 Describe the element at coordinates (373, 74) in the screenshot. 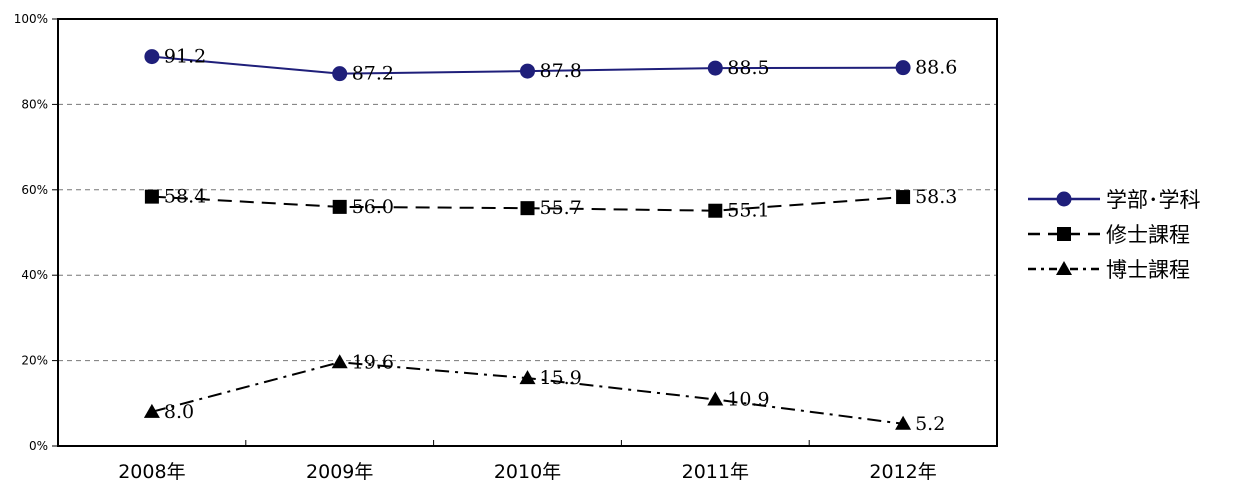

I see `data-label: 87.2` at that location.